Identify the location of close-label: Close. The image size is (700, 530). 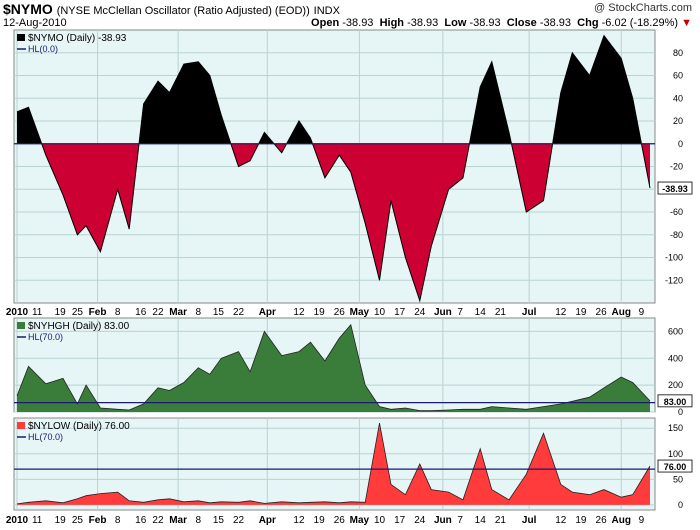
(521, 23).